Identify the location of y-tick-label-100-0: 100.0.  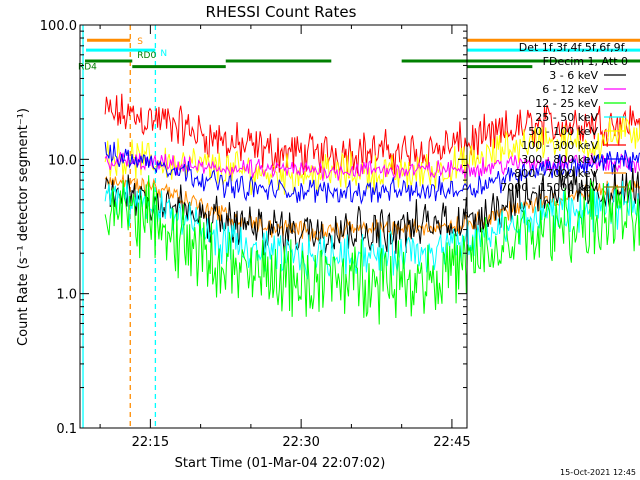
(58, 26).